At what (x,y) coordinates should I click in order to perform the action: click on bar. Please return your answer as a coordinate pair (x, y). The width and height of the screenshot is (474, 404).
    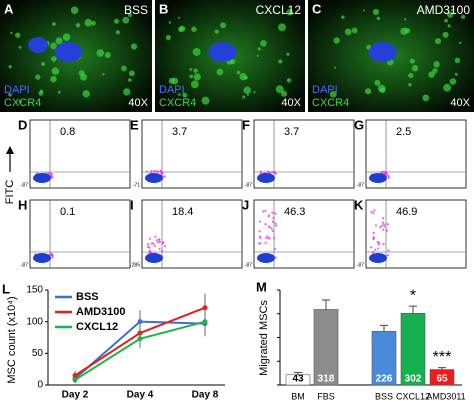
    Looking at the image, I should click on (298, 380).